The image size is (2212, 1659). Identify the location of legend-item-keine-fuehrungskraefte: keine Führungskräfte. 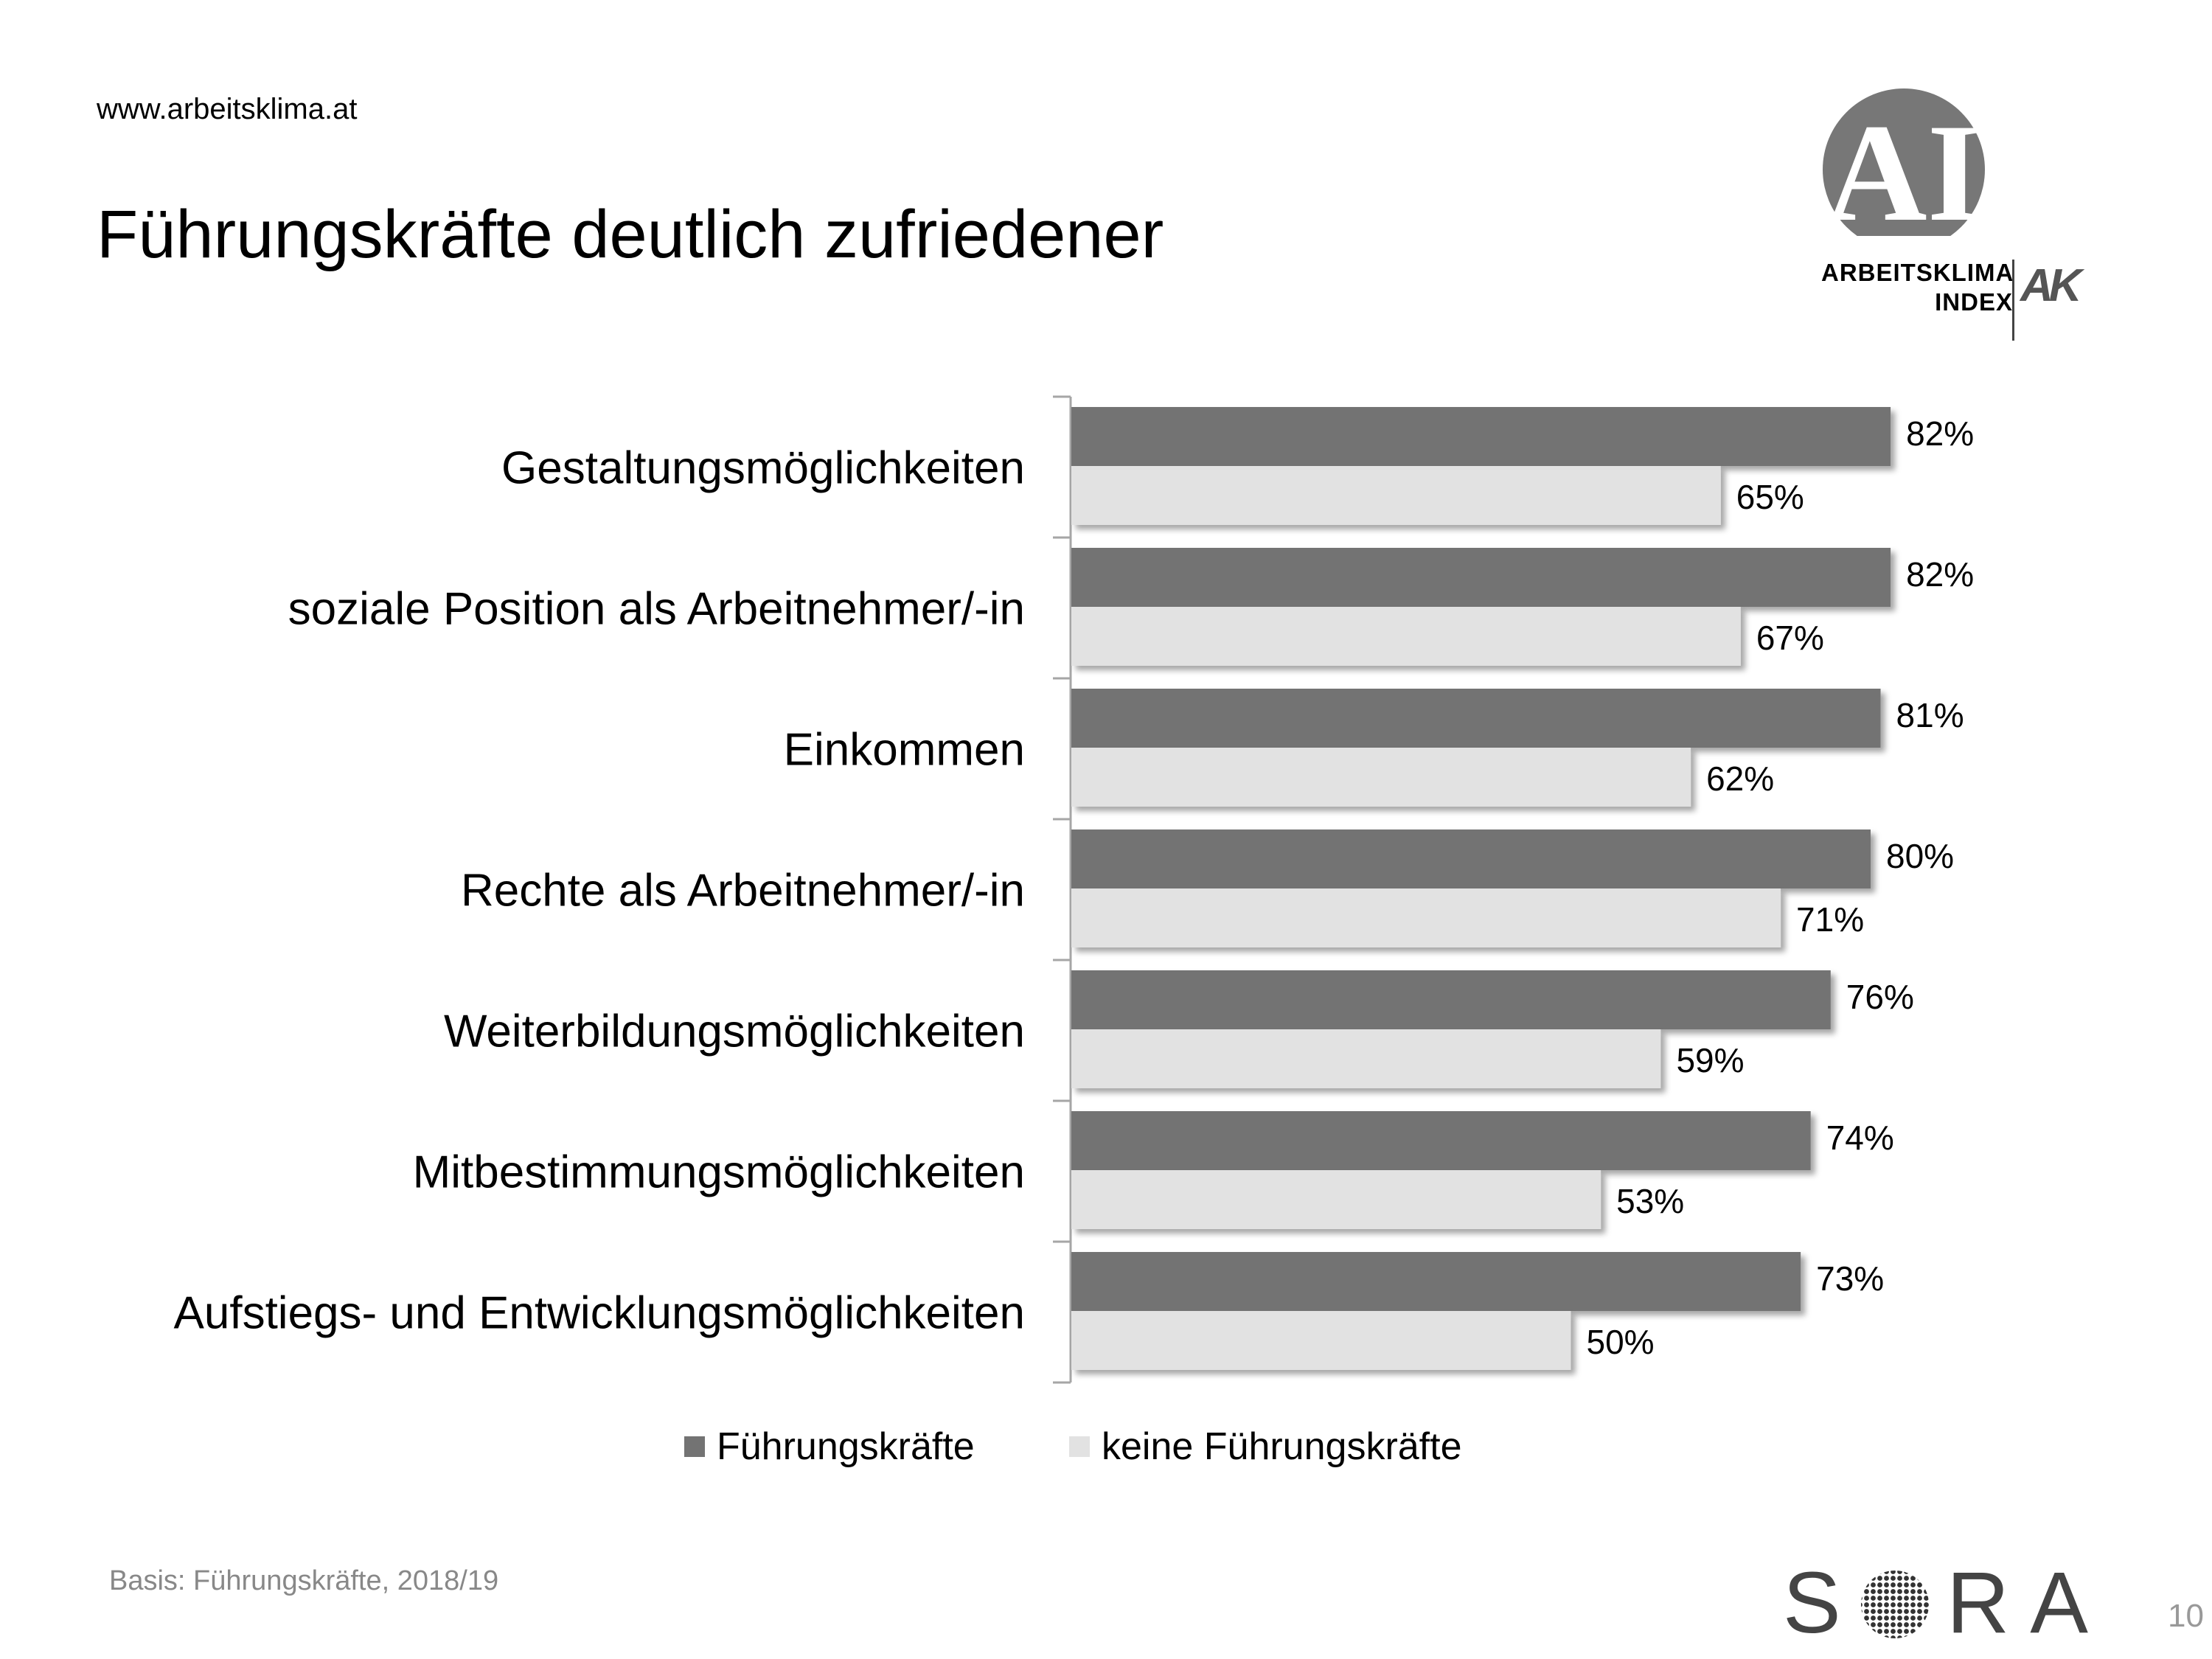
(1265, 1447).